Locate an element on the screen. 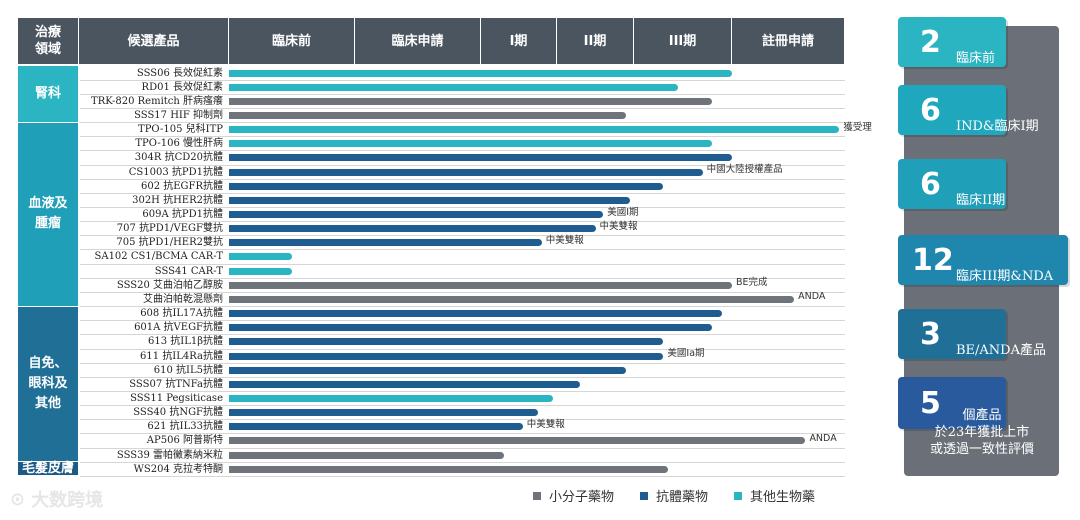 Image resolution: width=1080 pixels, height=520 pixels. legend-item: 小分子藥物 is located at coordinates (573, 495).